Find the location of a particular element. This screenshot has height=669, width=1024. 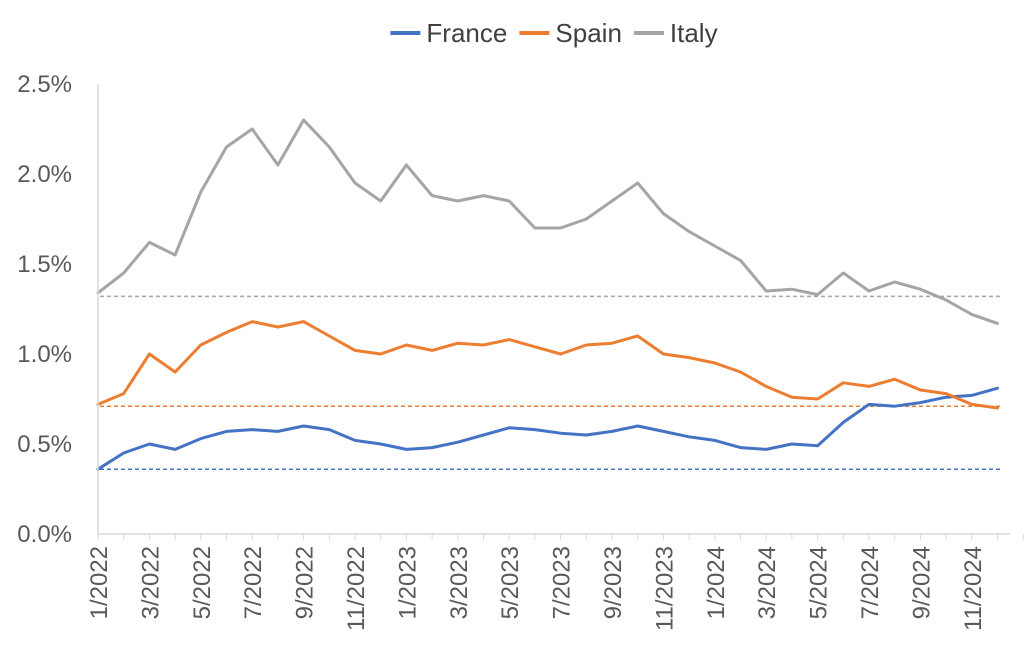

y-tick-label: 2.5% is located at coordinates (44, 84).